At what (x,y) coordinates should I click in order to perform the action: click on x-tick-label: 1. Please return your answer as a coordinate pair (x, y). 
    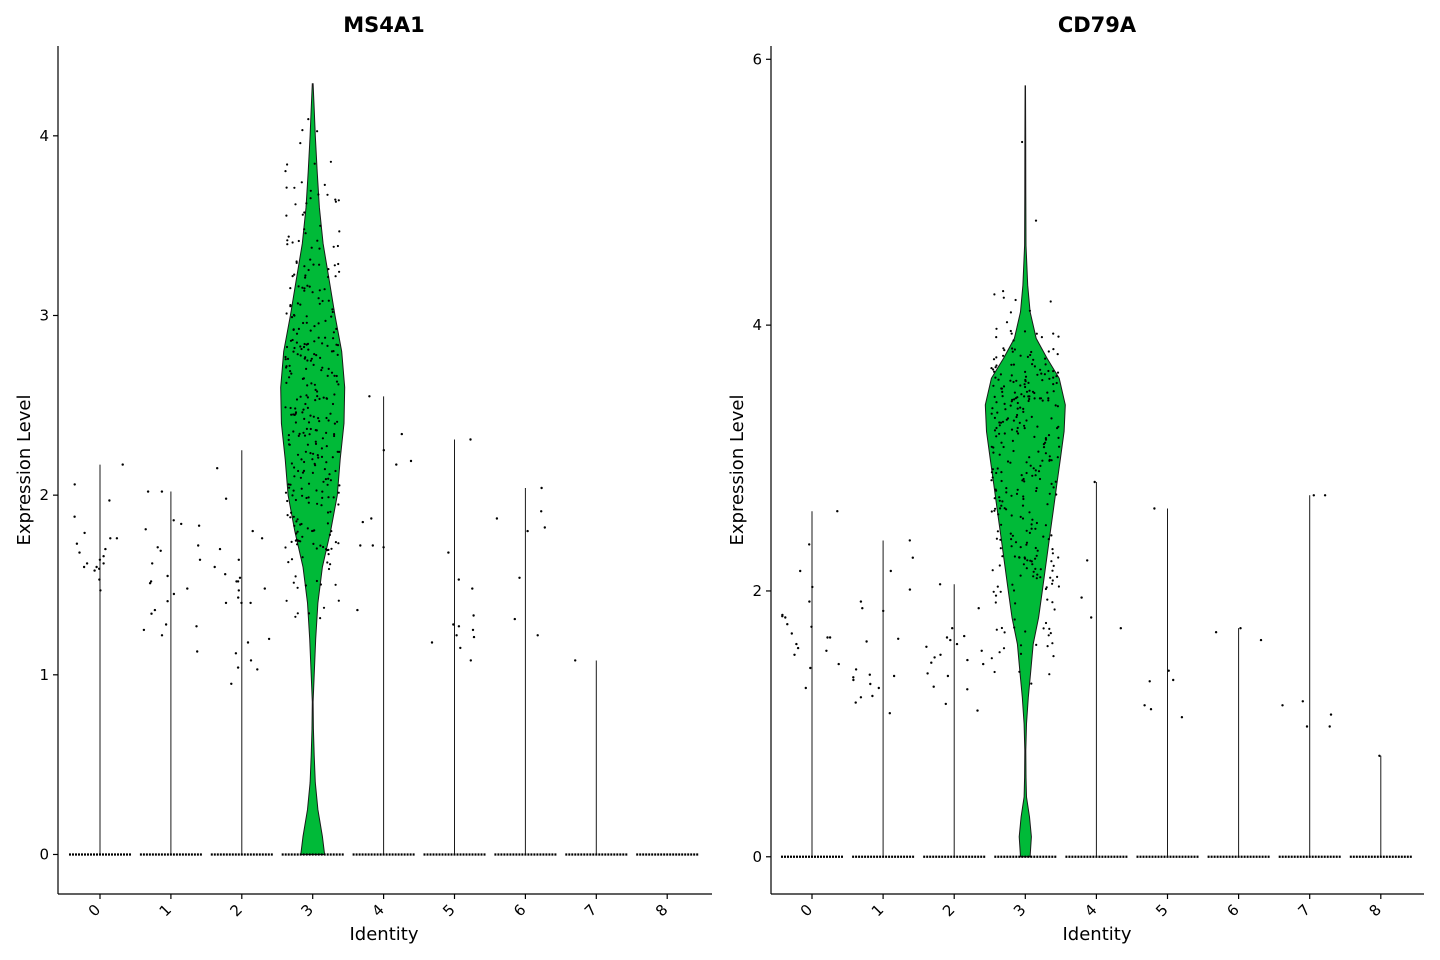
    Looking at the image, I should click on (165, 910).